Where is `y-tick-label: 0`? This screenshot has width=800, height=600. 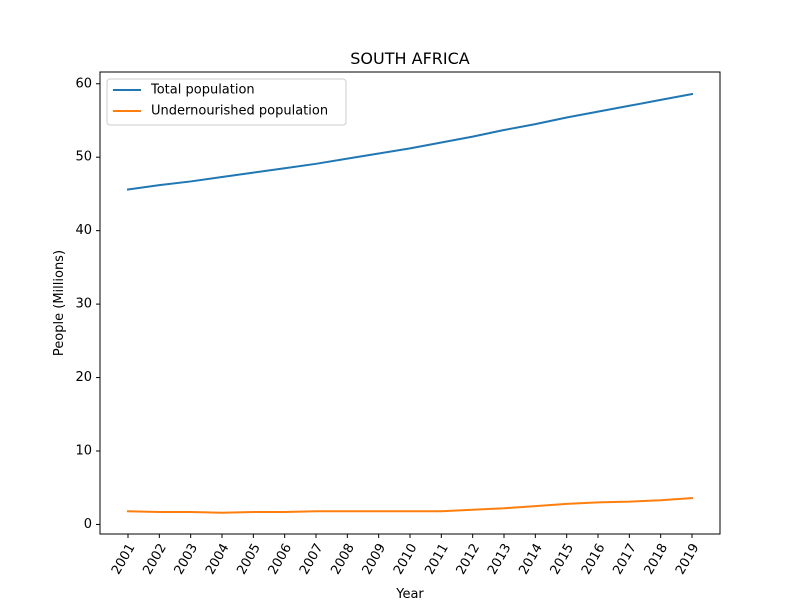
y-tick-label: 0 is located at coordinates (88, 524).